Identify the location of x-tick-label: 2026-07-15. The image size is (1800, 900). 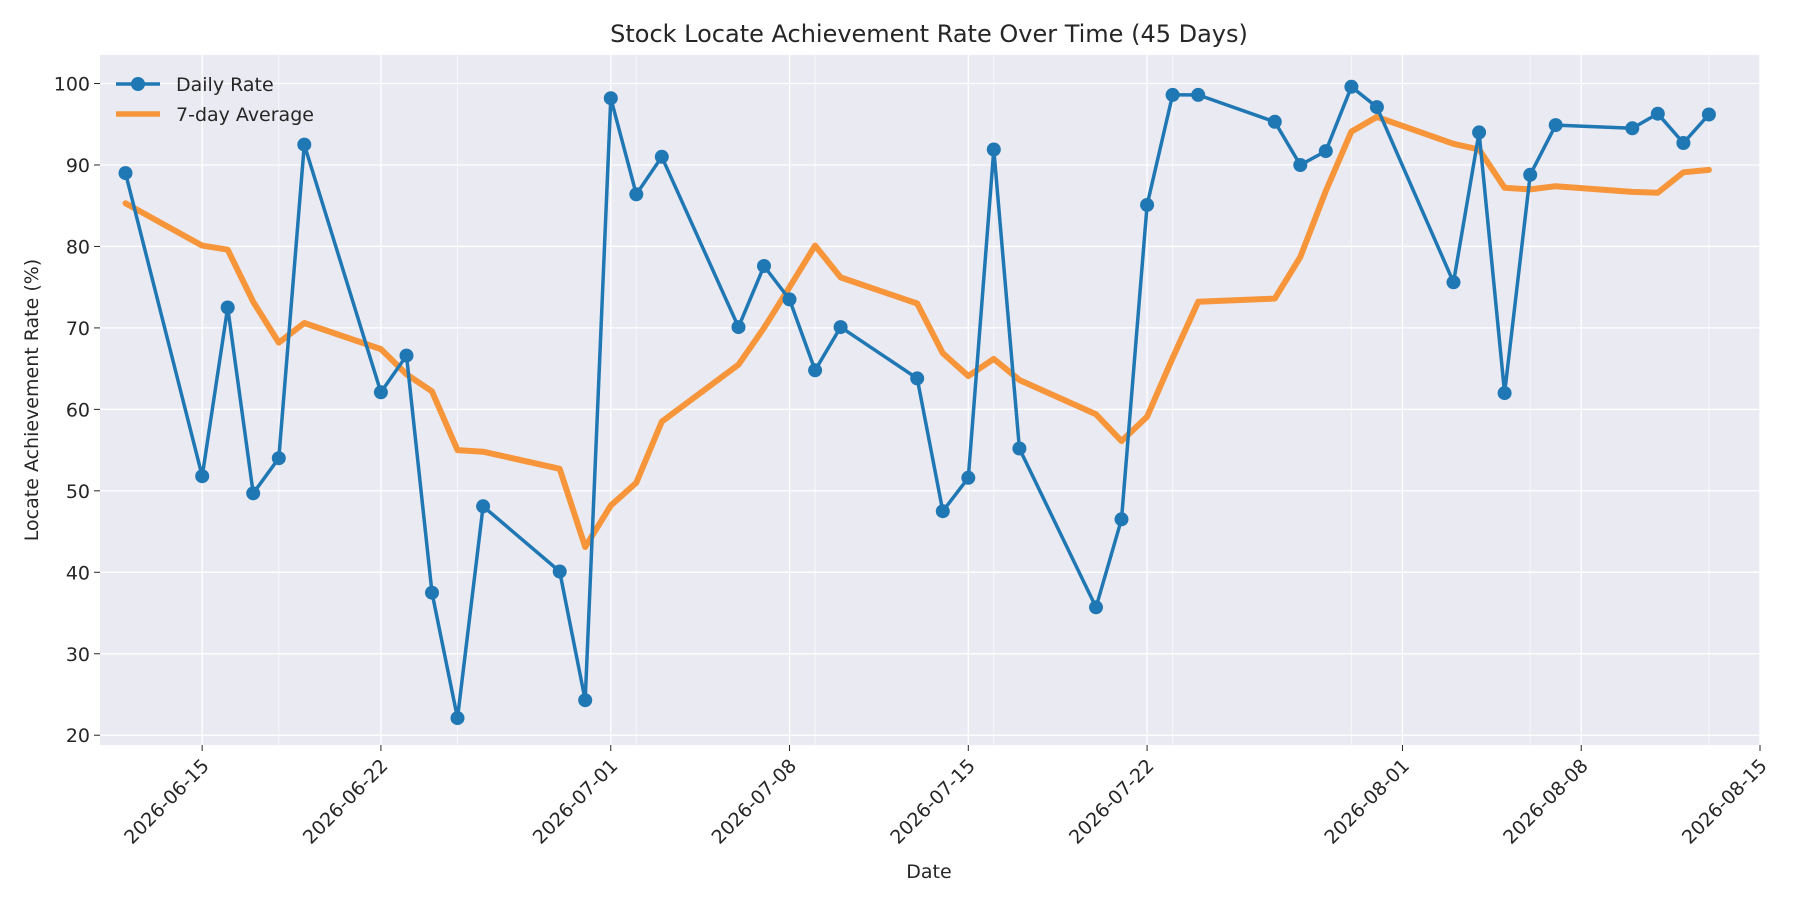
(933, 802).